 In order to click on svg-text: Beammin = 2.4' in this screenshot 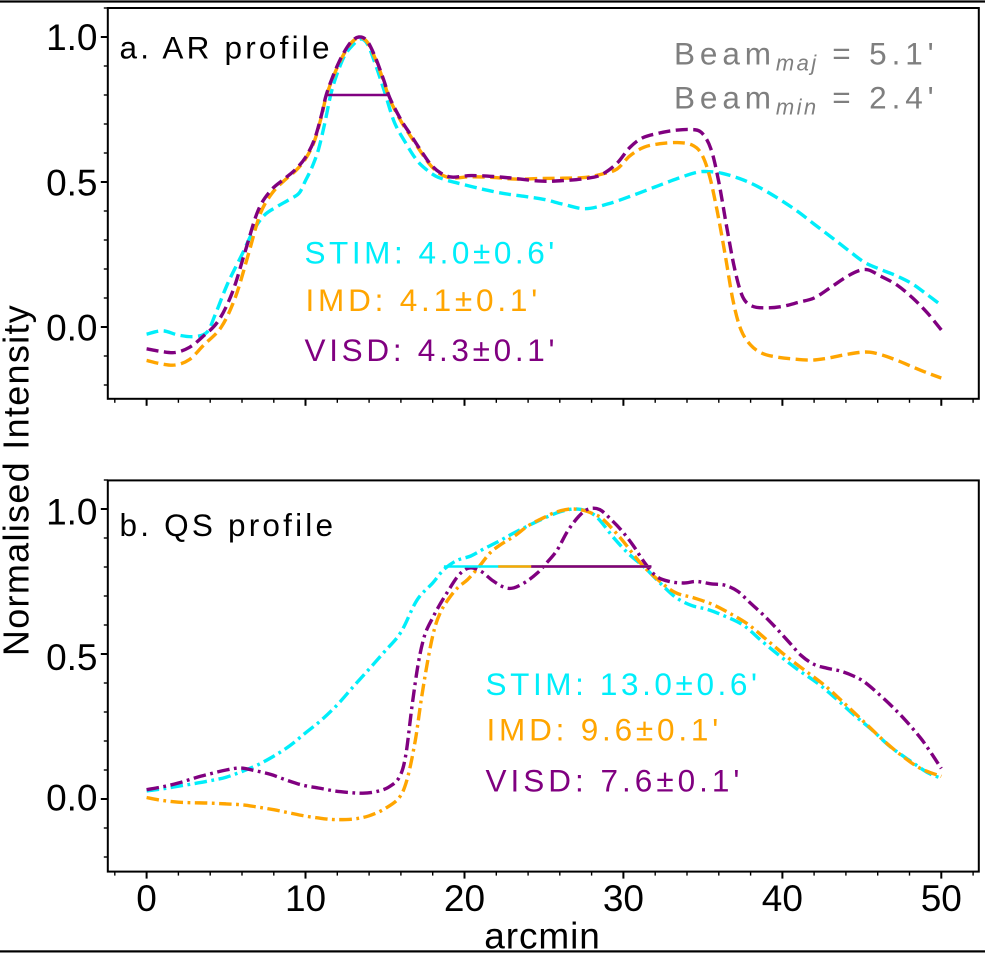, I will do `click(806, 100)`.